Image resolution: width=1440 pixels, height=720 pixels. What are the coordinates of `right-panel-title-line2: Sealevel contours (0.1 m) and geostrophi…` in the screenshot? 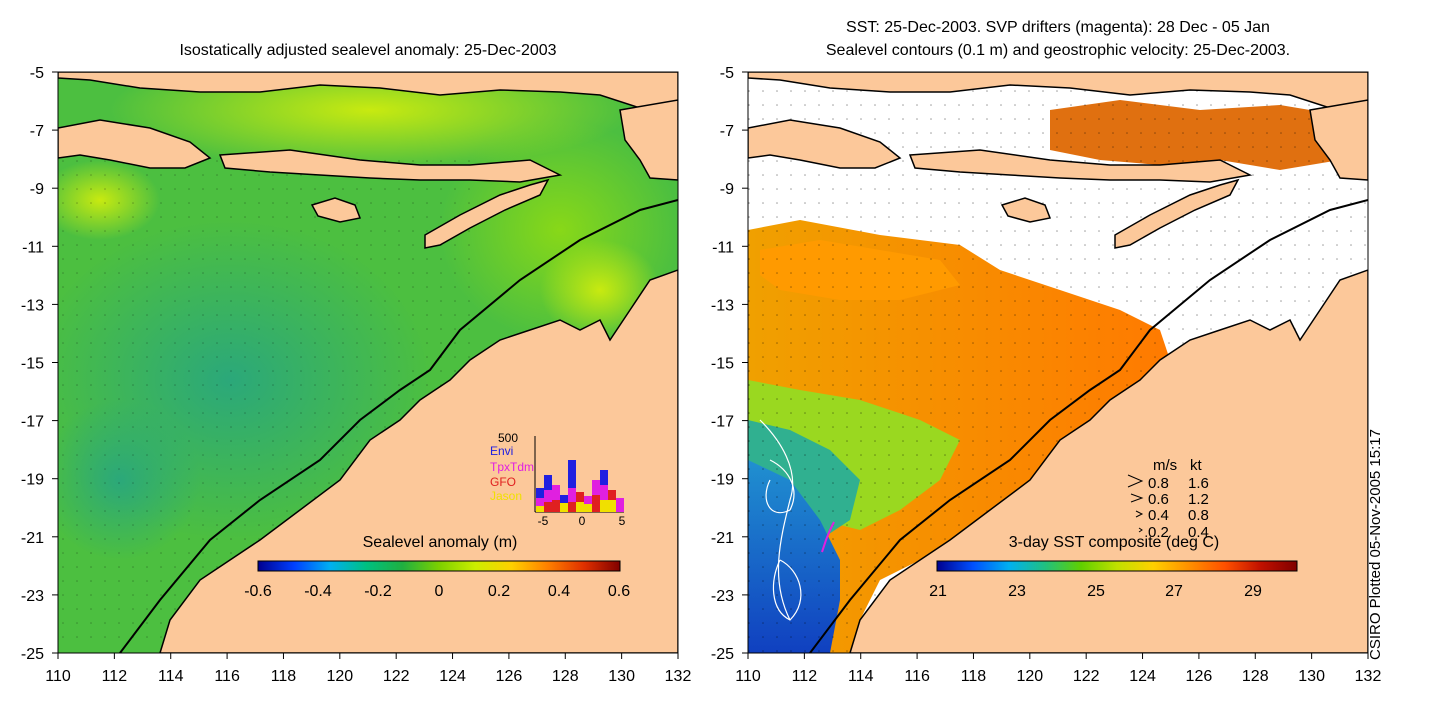 It's located at (1058, 50).